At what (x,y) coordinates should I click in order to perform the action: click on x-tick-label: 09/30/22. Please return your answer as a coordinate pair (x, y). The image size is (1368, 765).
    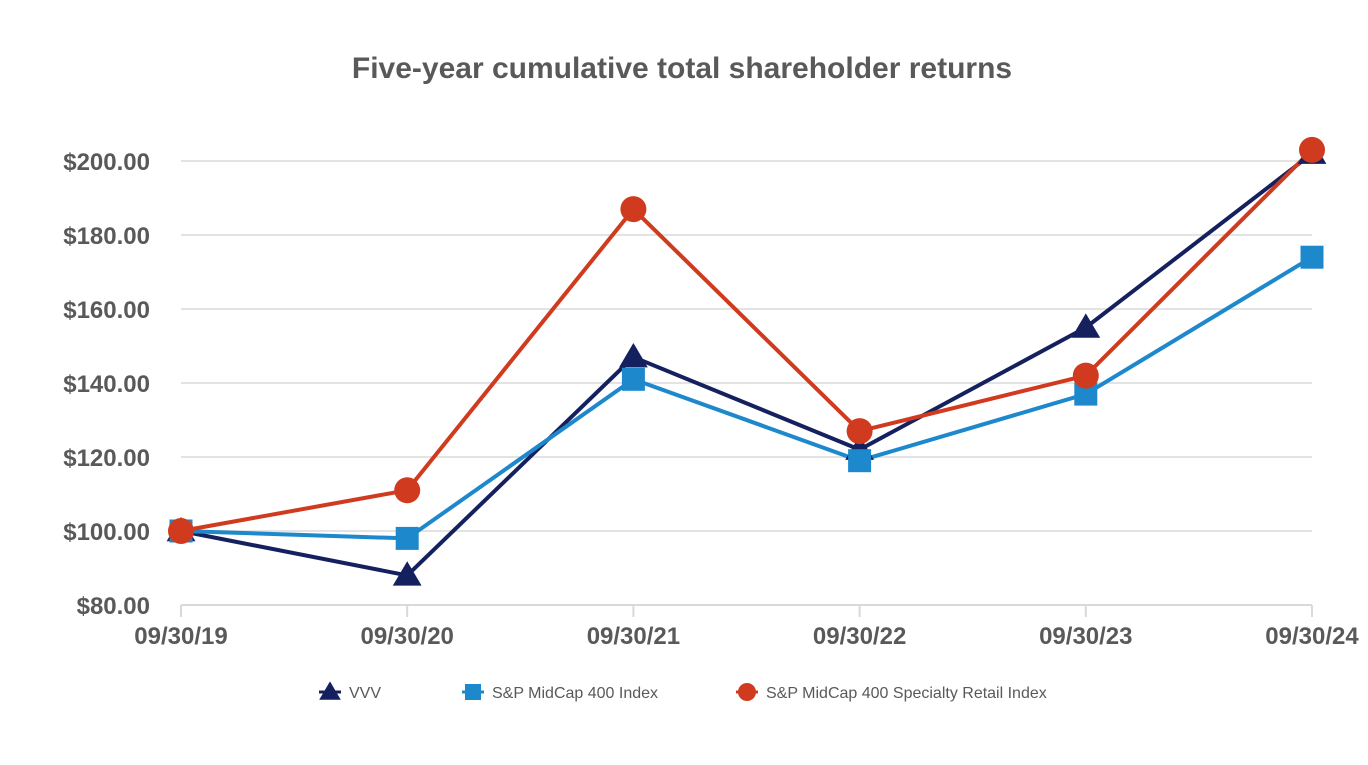
    Looking at the image, I should click on (859, 636).